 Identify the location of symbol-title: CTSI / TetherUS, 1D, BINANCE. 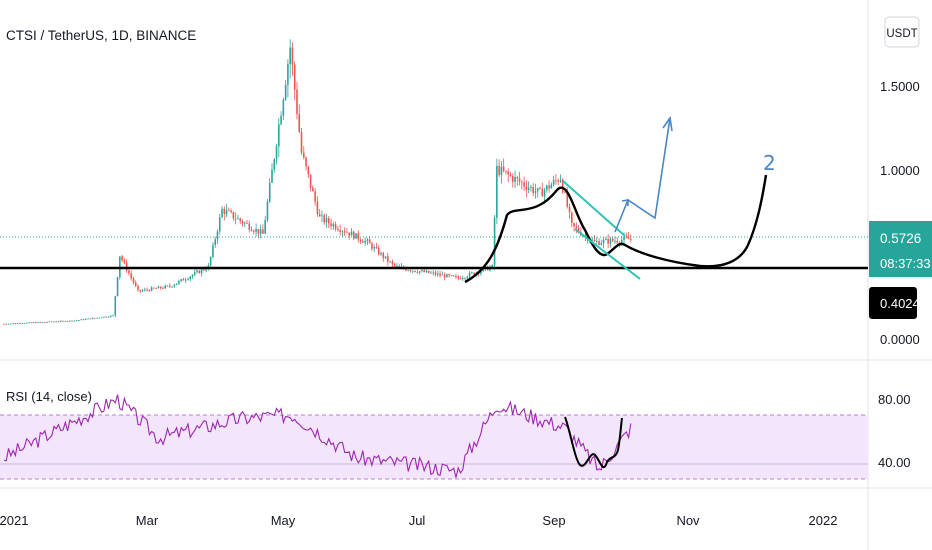
(101, 35).